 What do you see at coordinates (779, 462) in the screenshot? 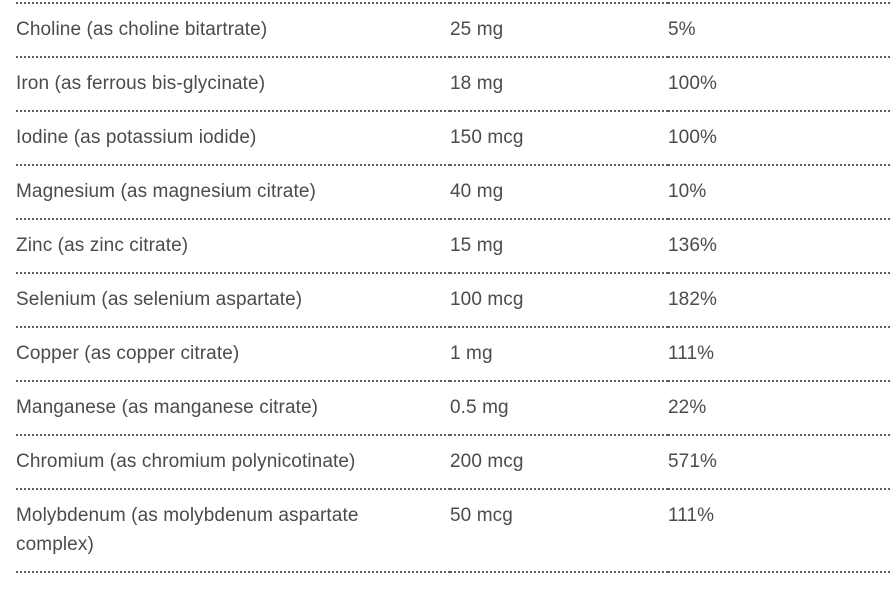
I see `cell-daily-value: 571%` at bounding box center [779, 462].